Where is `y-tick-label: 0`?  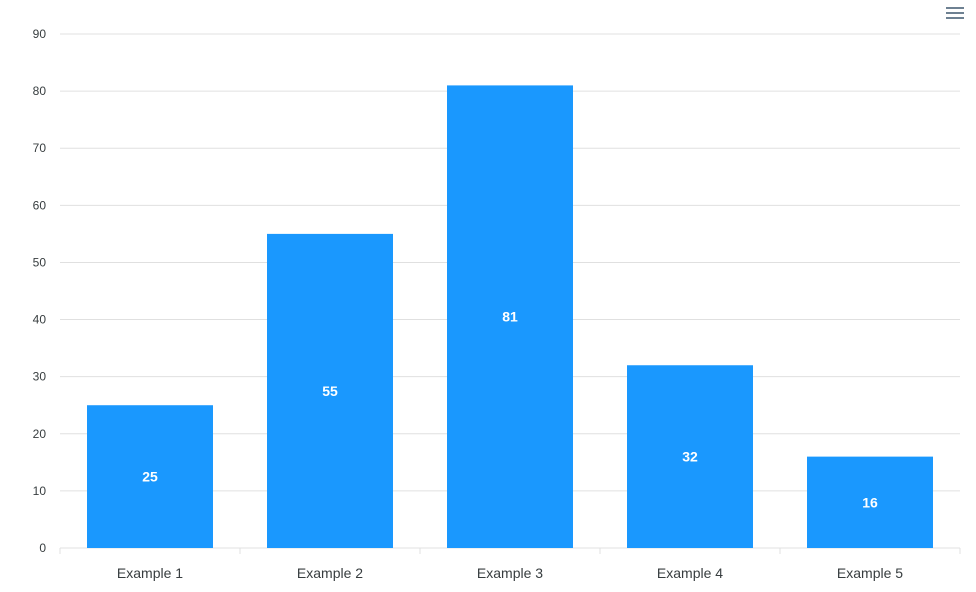
y-tick-label: 0 is located at coordinates (42, 548).